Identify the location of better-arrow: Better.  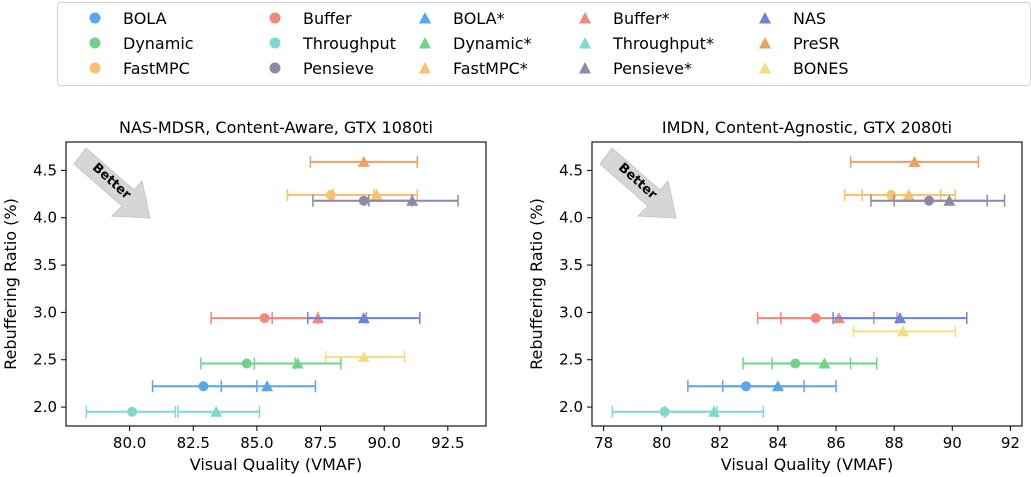
(638, 183).